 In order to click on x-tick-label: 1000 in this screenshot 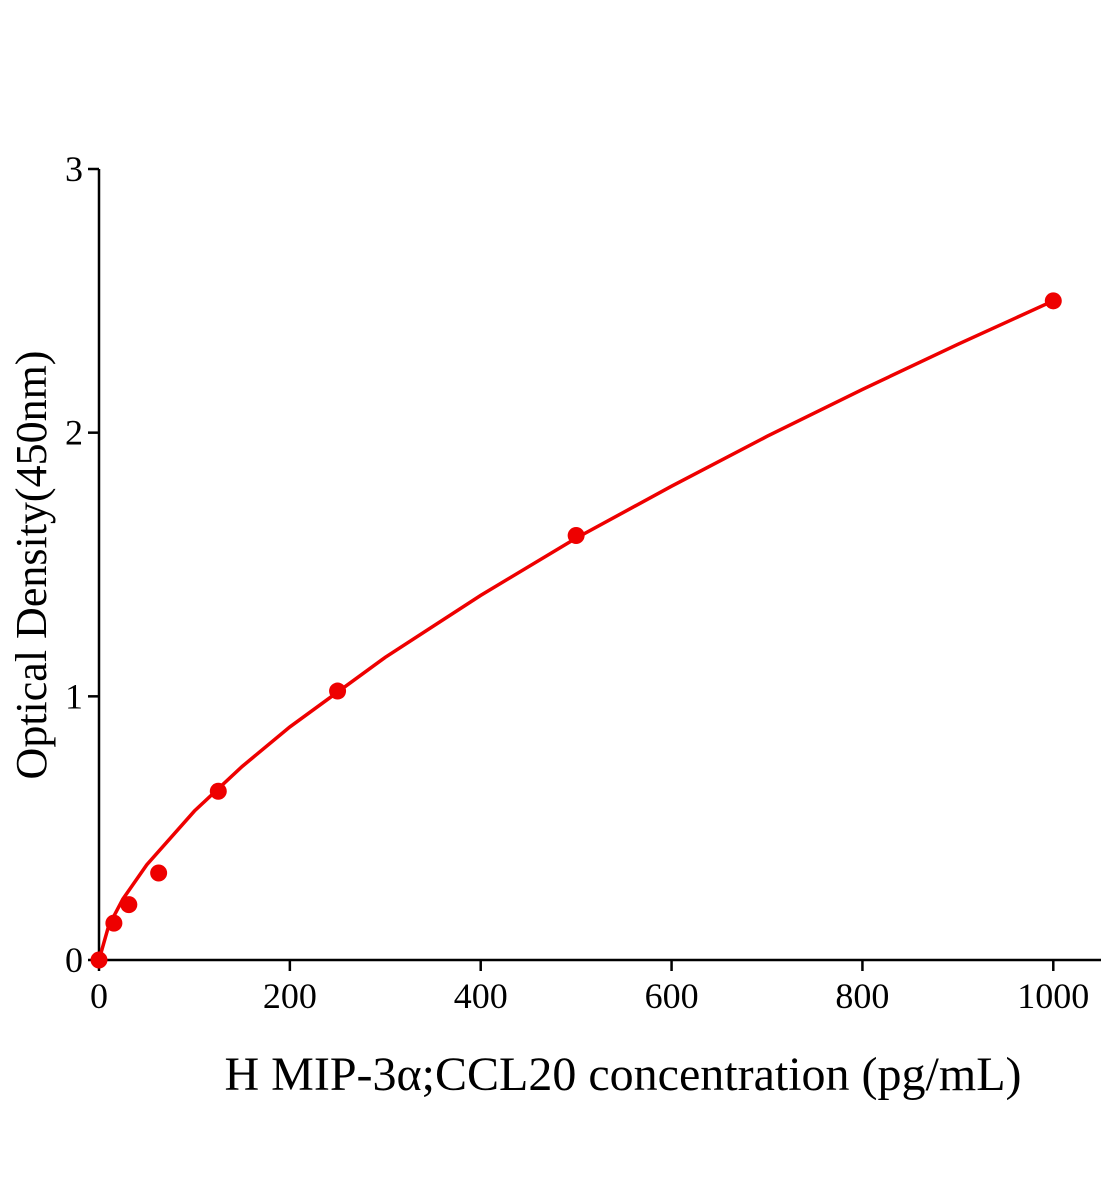, I will do `click(1053, 996)`.